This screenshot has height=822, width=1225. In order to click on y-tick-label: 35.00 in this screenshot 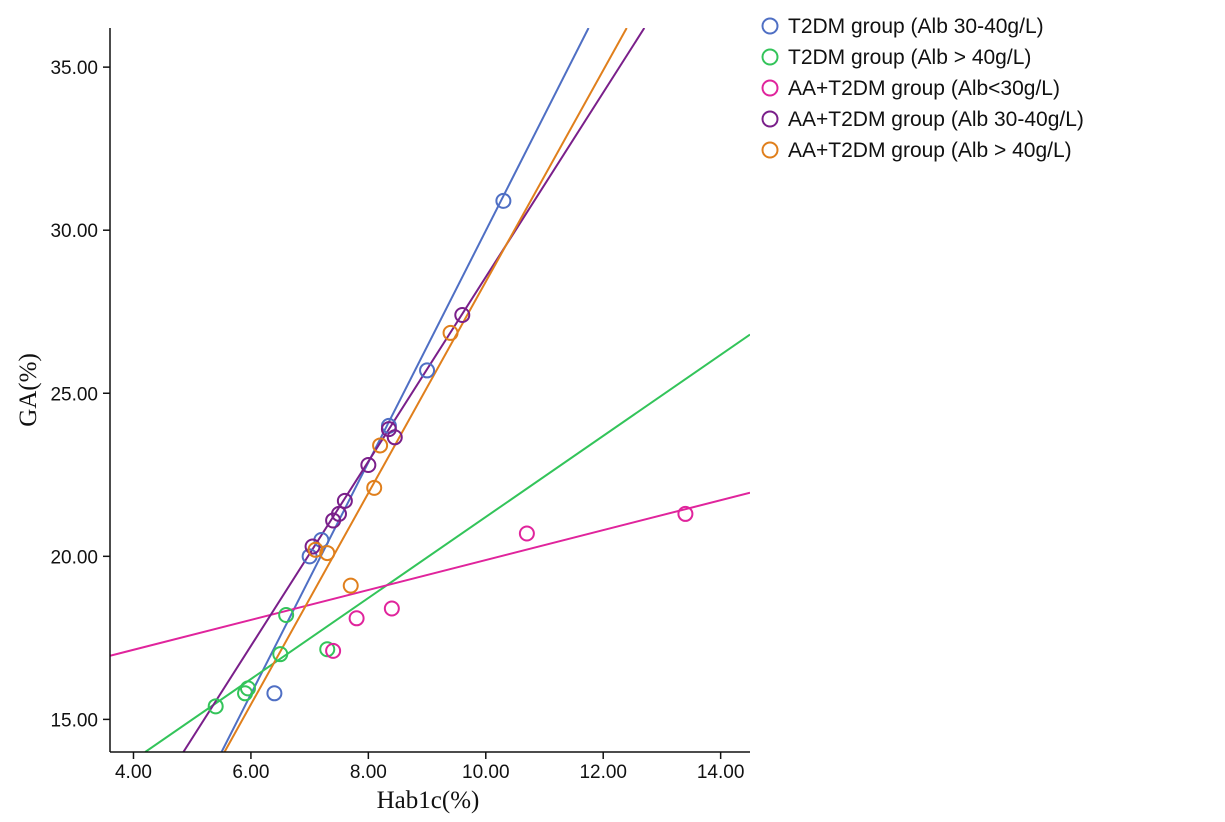, I will do `click(74, 68)`.